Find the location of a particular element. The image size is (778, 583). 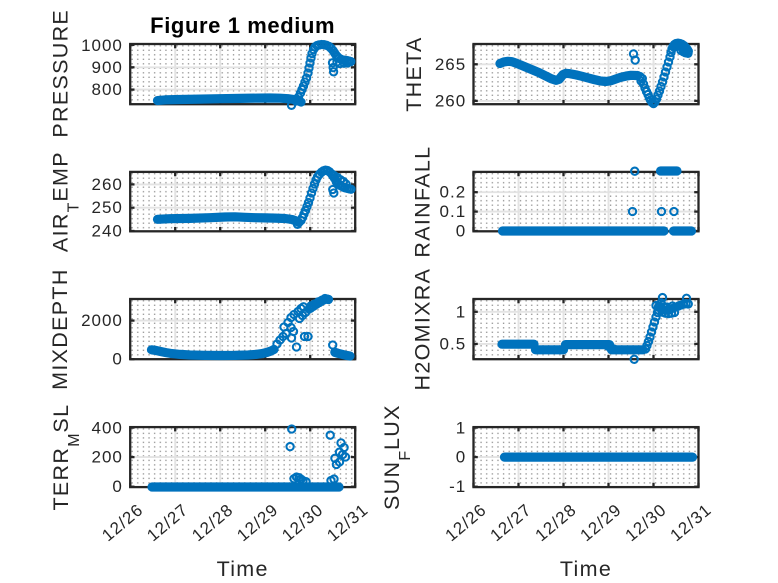

svg-text: 400 is located at coordinates (107, 428).